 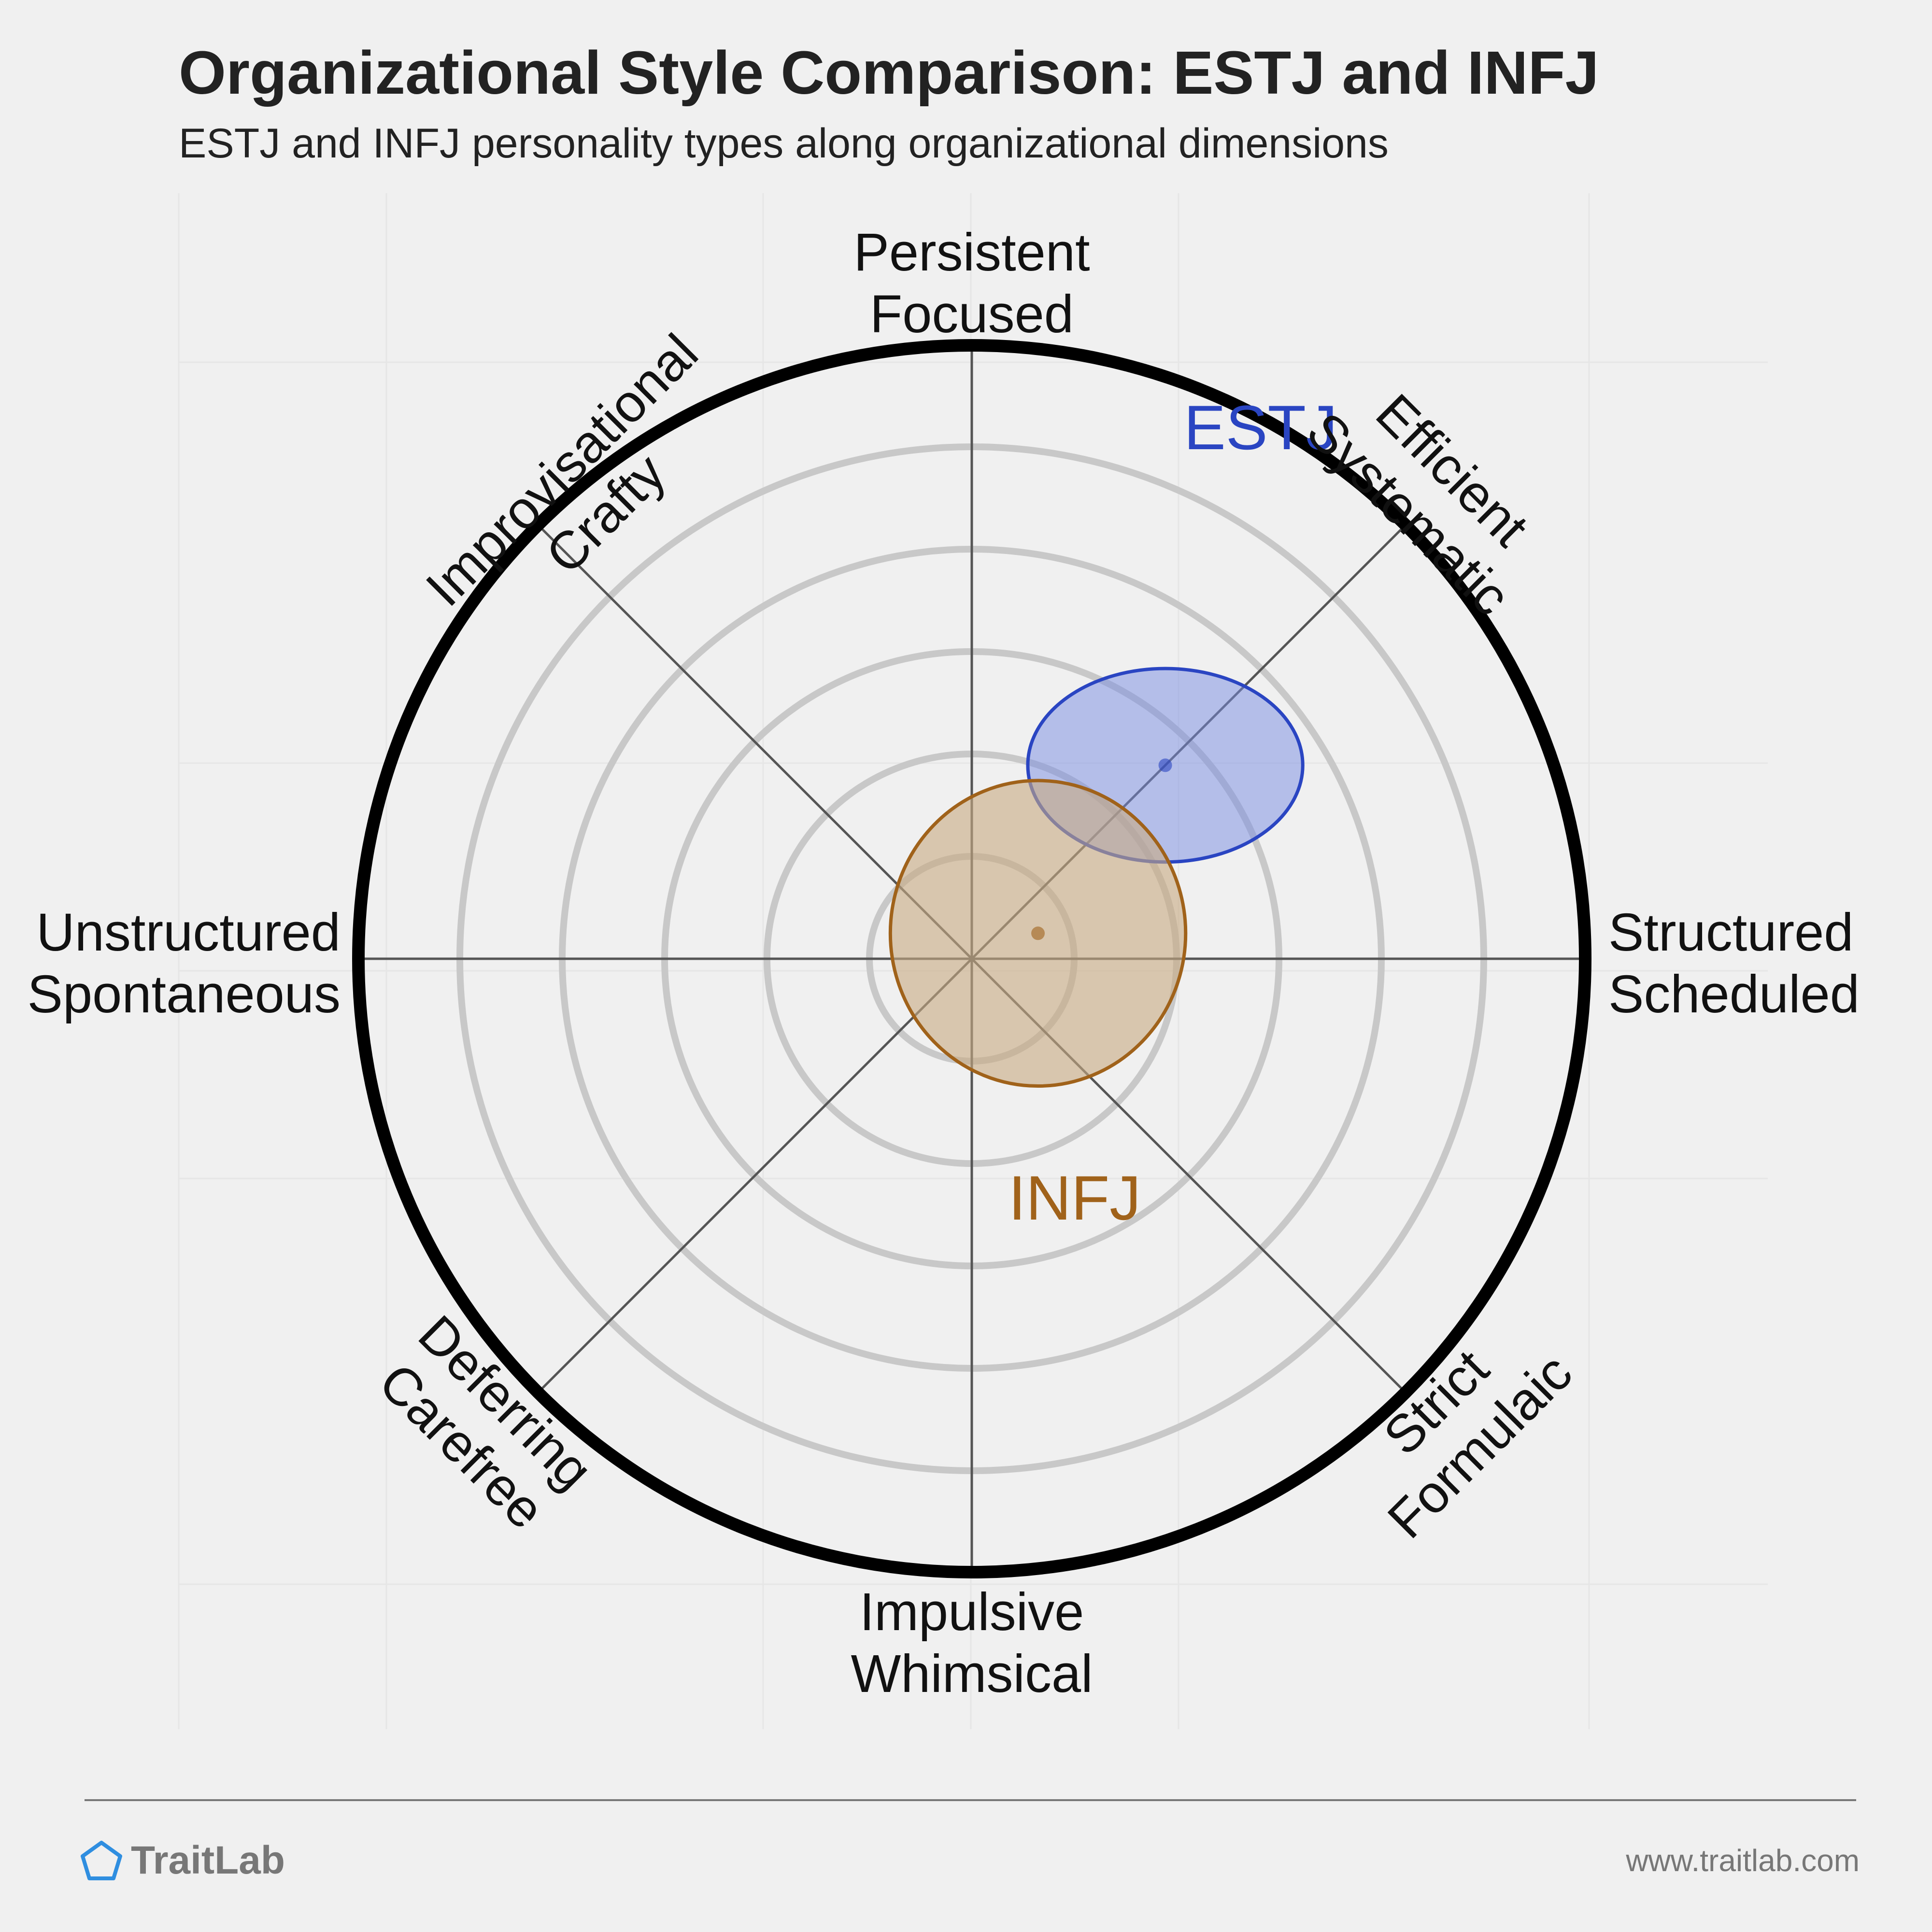 What do you see at coordinates (971, 252) in the screenshot?
I see `axis-label-top-line: Persistent` at bounding box center [971, 252].